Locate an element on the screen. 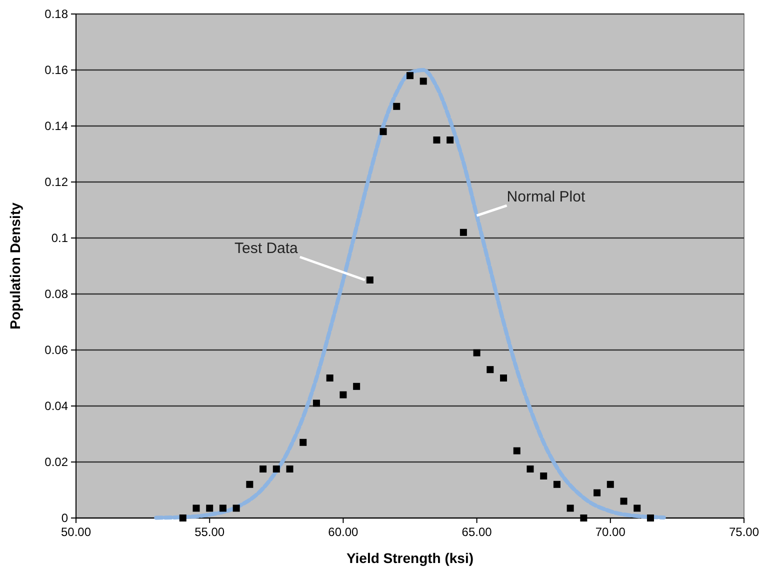 The width and height of the screenshot is (766, 569). text: Test Data is located at coordinates (266, 248).